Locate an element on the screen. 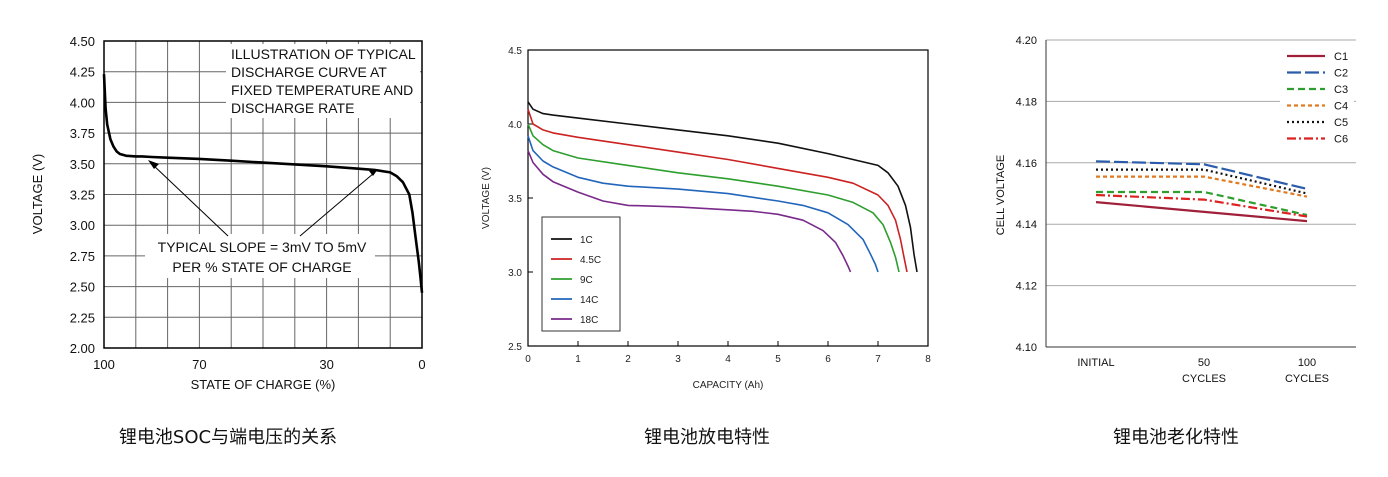 The height and width of the screenshot is (477, 1388). y-tick-label: 4.18 is located at coordinates (1026, 102).